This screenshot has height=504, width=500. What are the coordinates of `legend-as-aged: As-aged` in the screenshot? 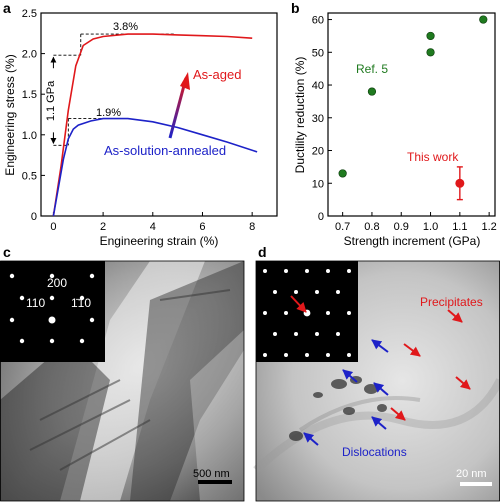 It's located at (217, 74).